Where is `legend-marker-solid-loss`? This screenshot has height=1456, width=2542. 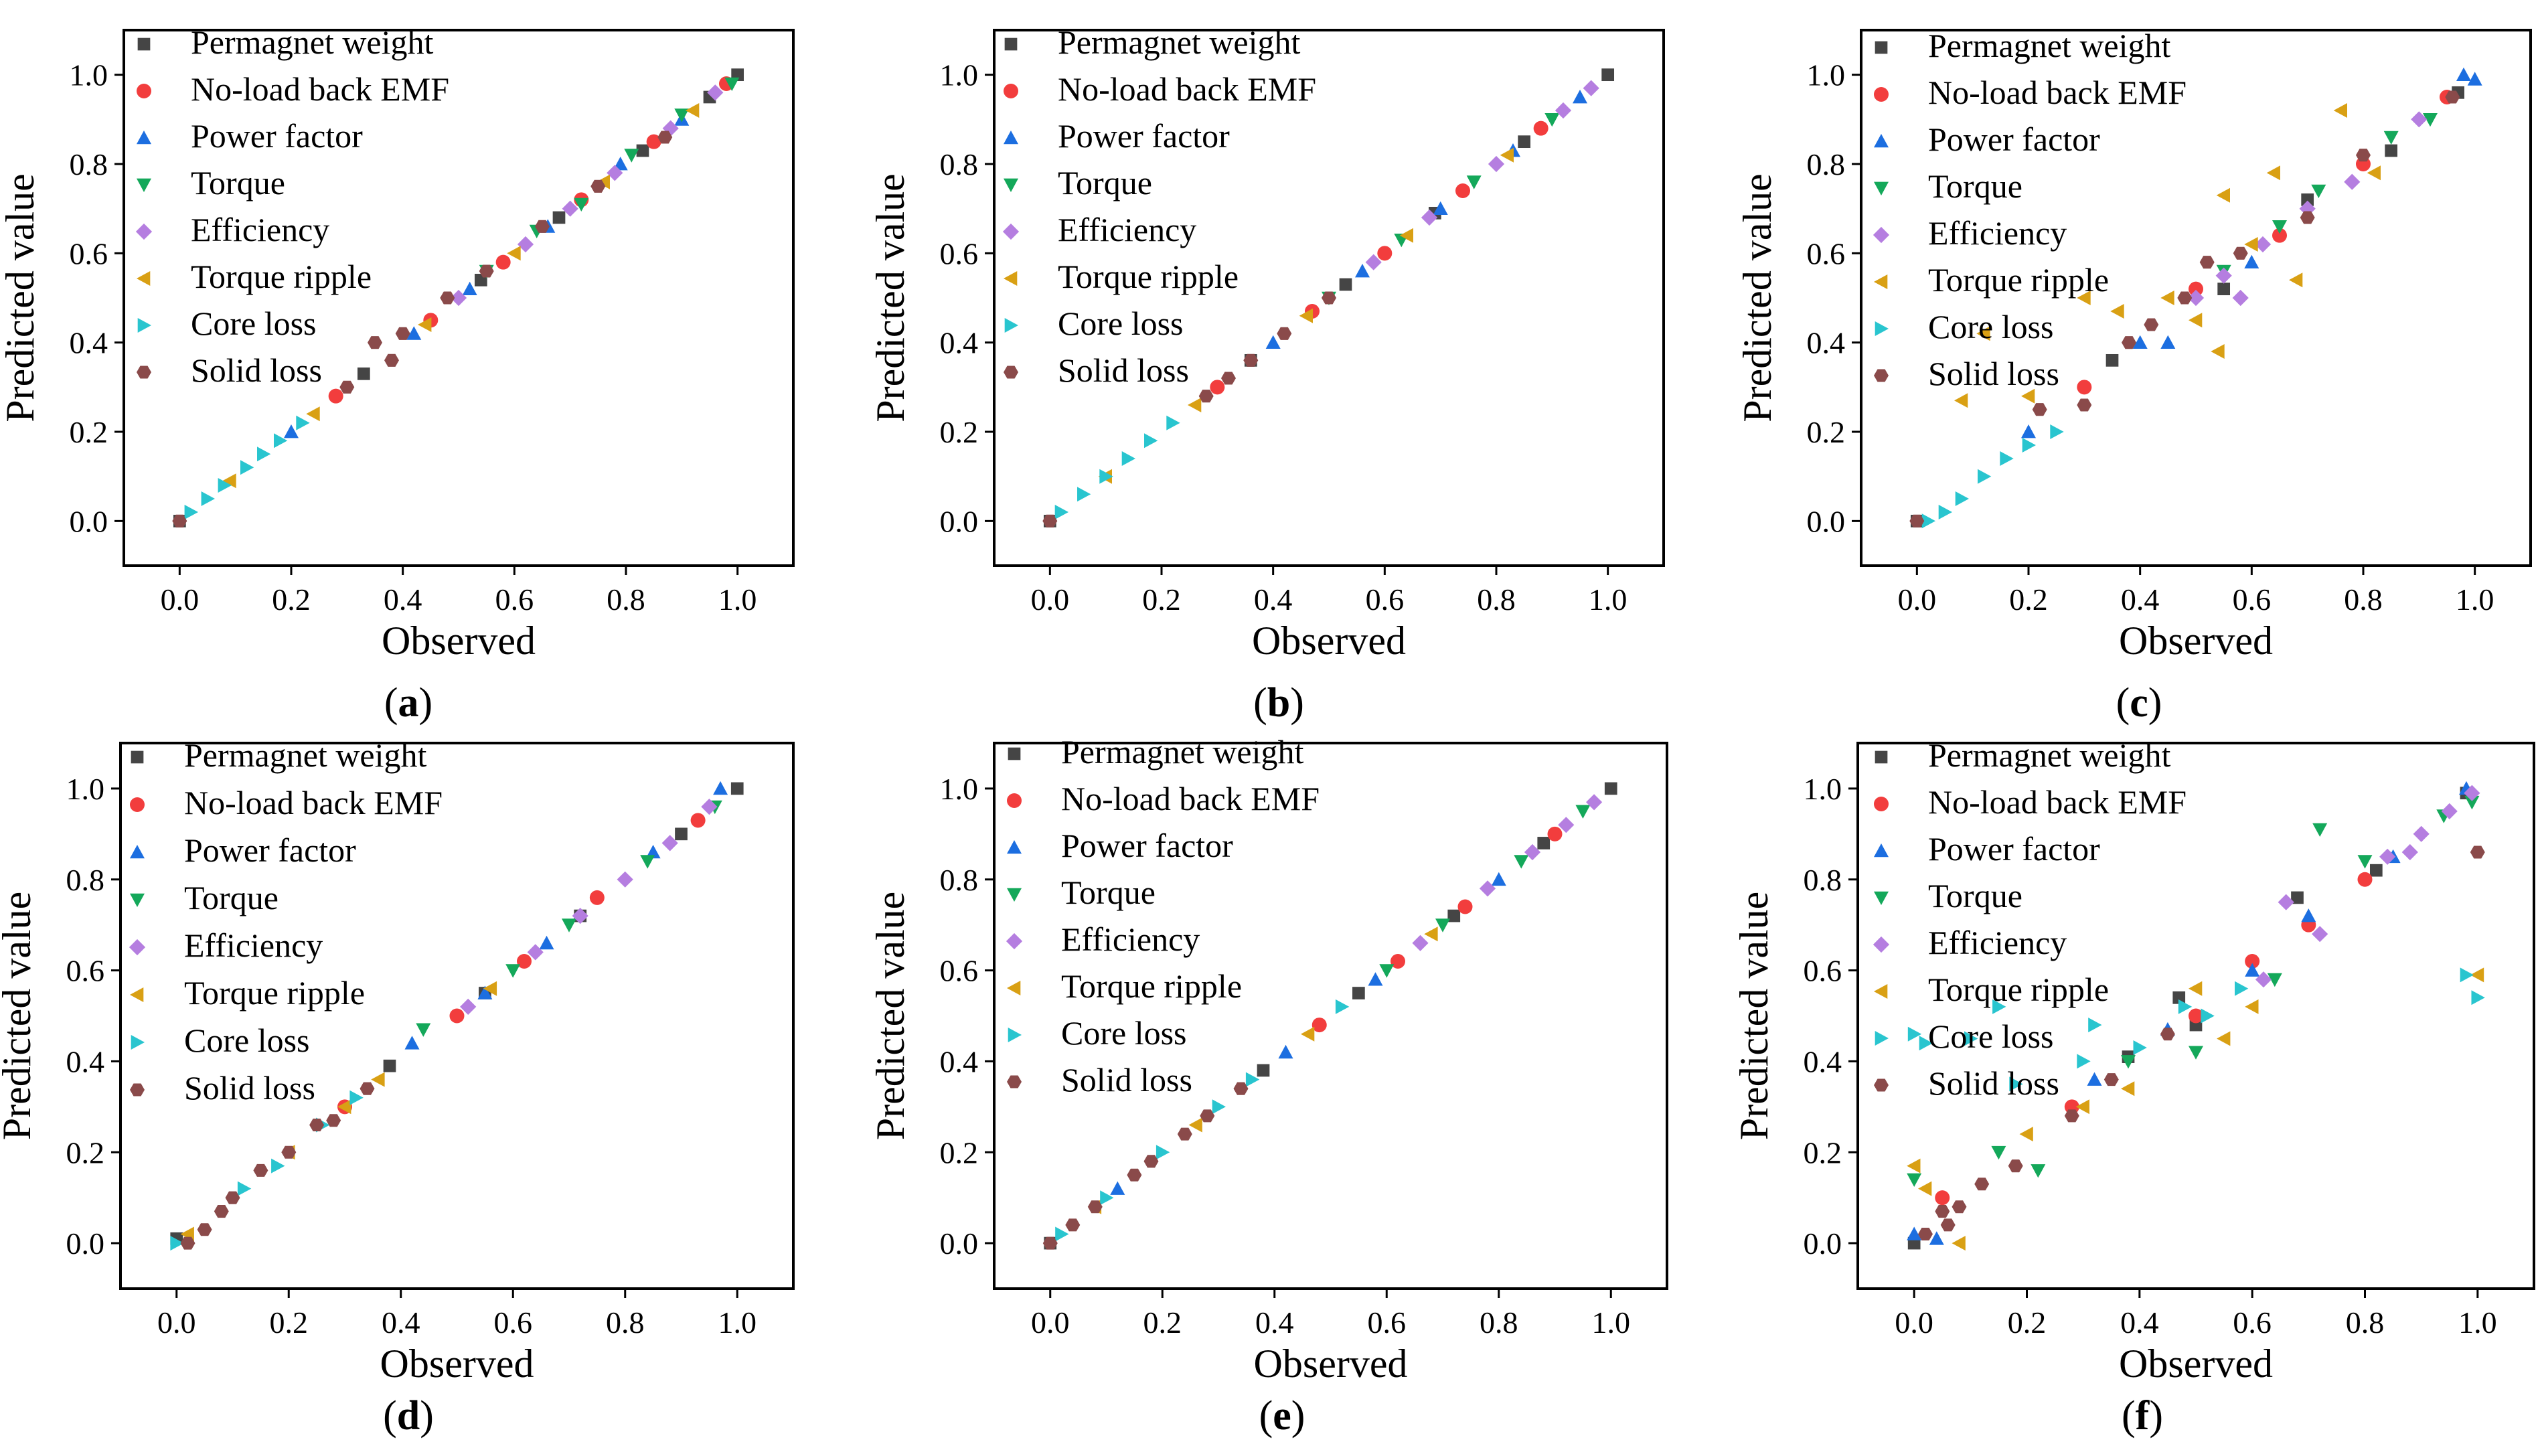 legend-marker-solid-loss is located at coordinates (1011, 372).